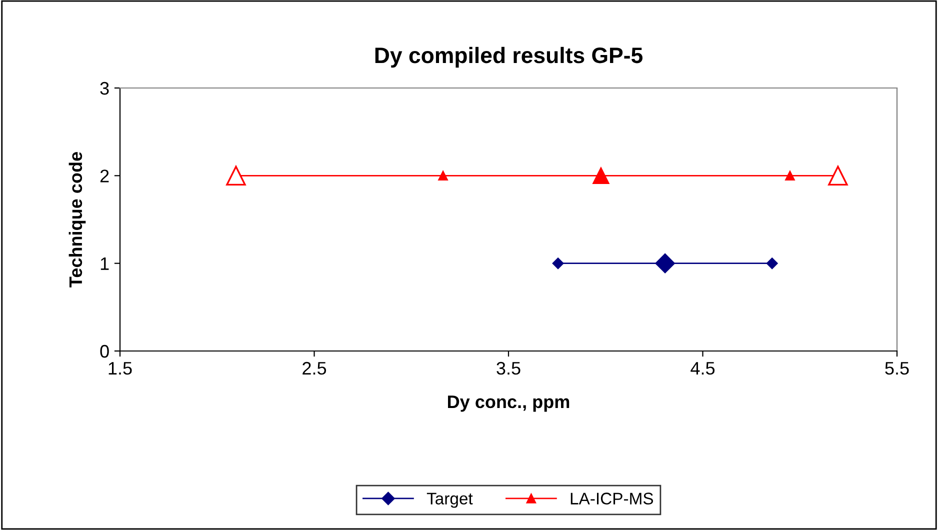 Image resolution: width=938 pixels, height=530 pixels. I want to click on y-tick-label: 3, so click(104, 88).